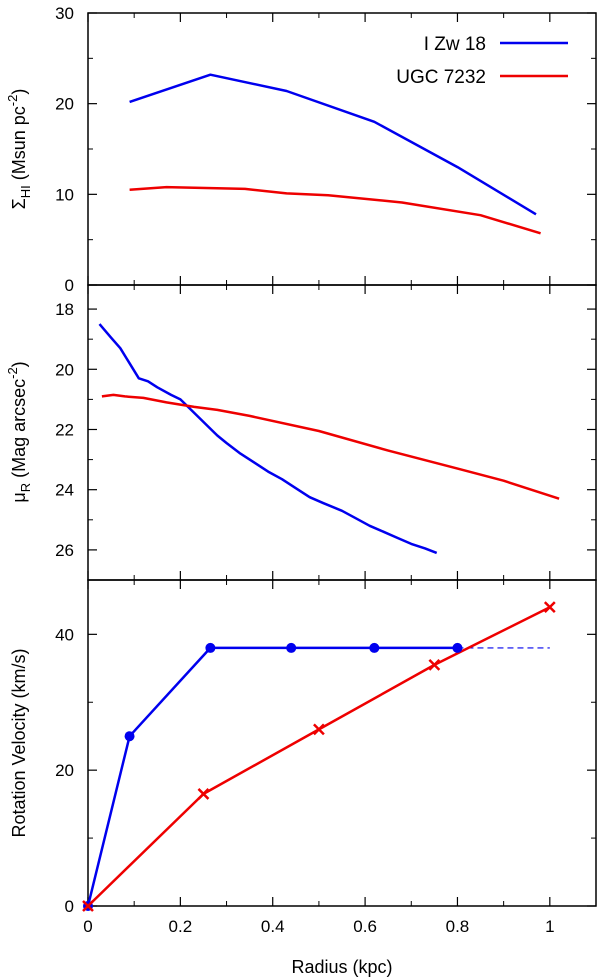 The image size is (600, 979). Describe the element at coordinates (273, 926) in the screenshot. I see `x-tick-label: 0.4` at that location.